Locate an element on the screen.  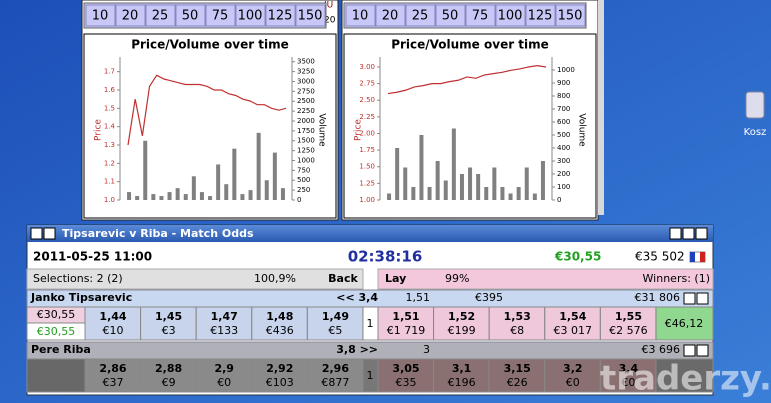
icon-label: Kosz is located at coordinates (755, 132).